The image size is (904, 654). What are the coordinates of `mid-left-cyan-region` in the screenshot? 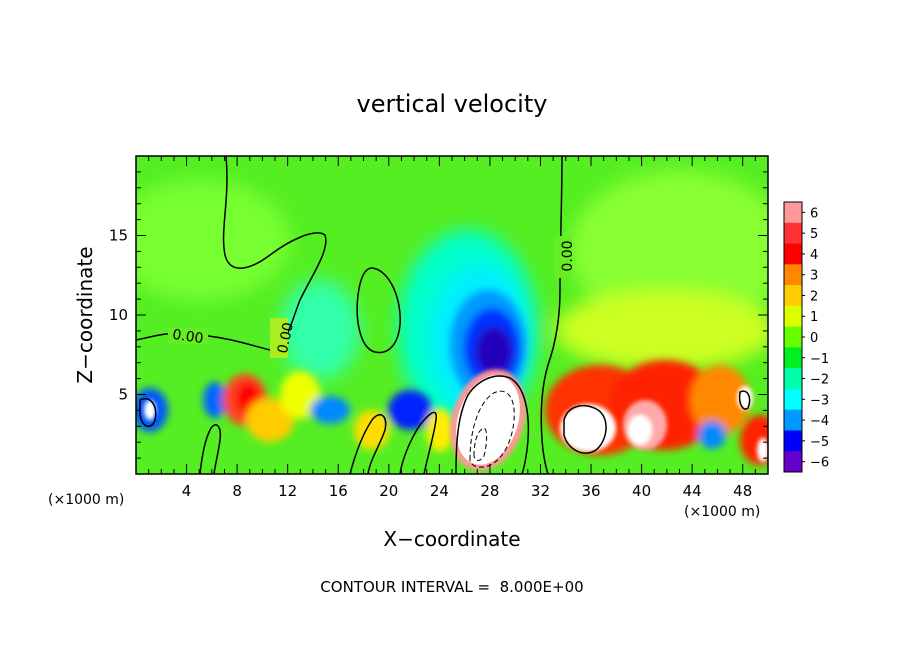 It's located at (320, 330).